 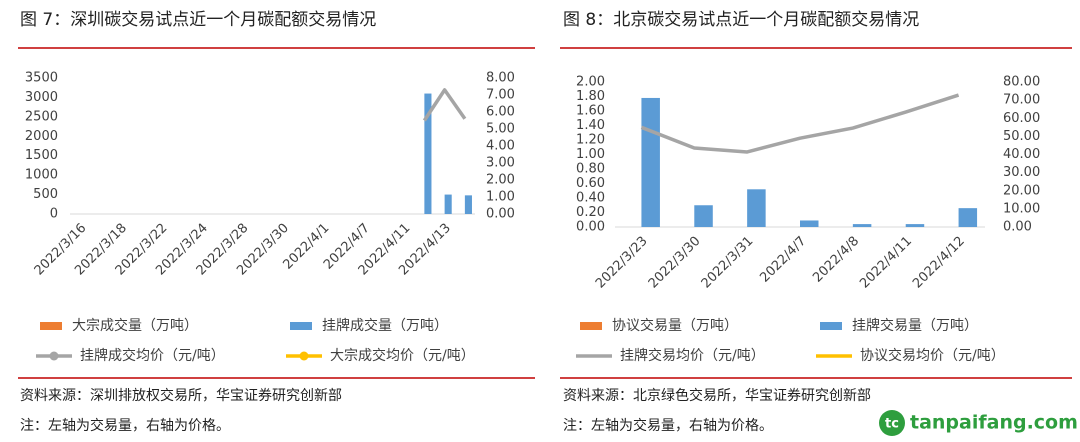 What do you see at coordinates (500, 78) in the screenshot?
I see `y2-tick-label: 8.00` at bounding box center [500, 78].